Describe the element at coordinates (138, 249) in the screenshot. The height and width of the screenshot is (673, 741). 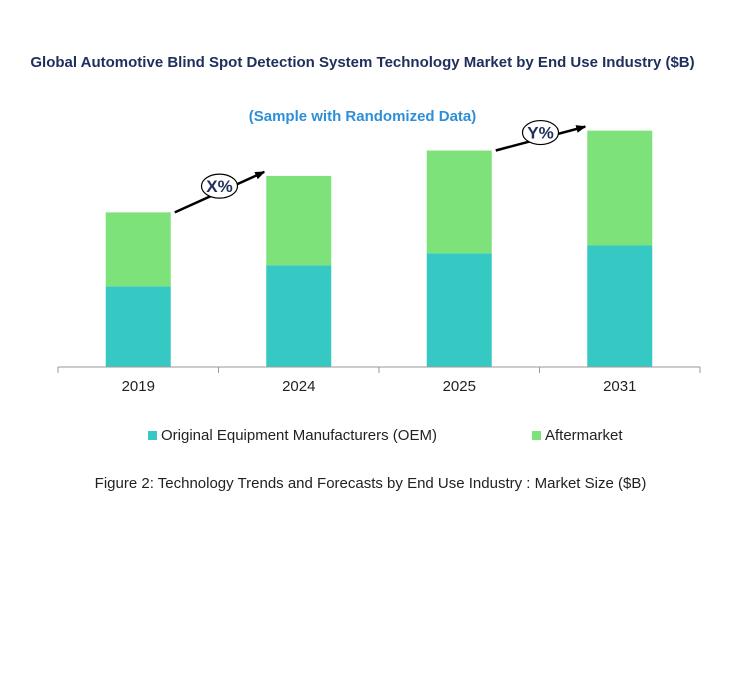
I see `bar-aftermarket-2019` at that location.